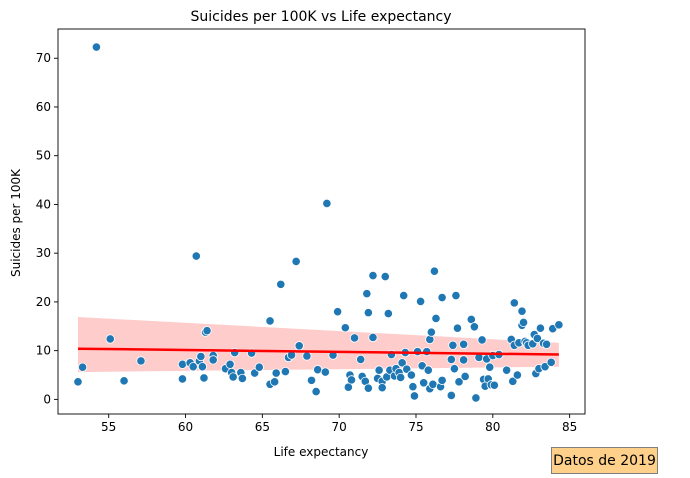  I want to click on y-tick-label: 0, so click(47, 399).